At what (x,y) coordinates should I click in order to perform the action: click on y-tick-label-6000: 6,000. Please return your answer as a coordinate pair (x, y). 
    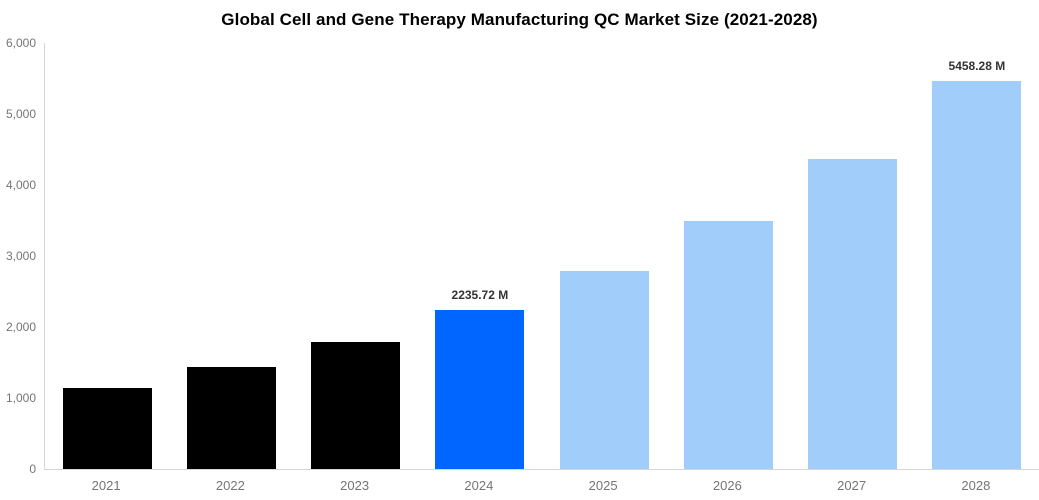
    Looking at the image, I should click on (20, 43).